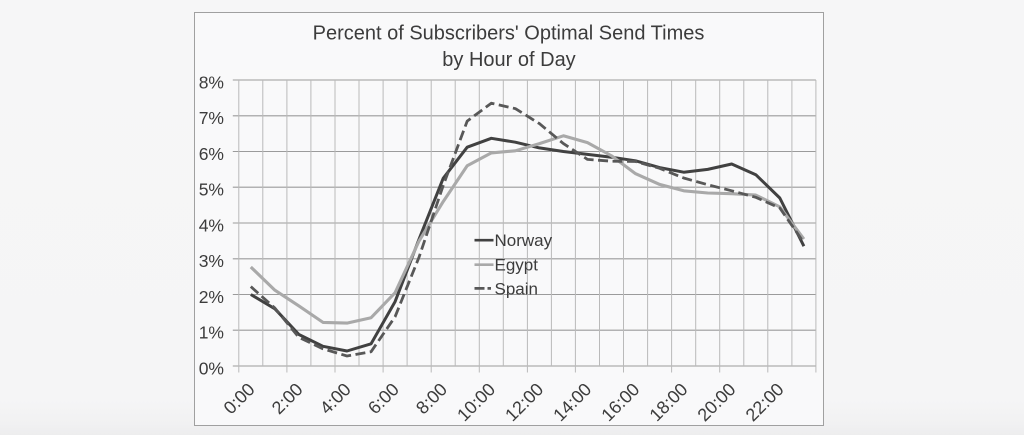  I want to click on svg-text: 0%, so click(211, 368).